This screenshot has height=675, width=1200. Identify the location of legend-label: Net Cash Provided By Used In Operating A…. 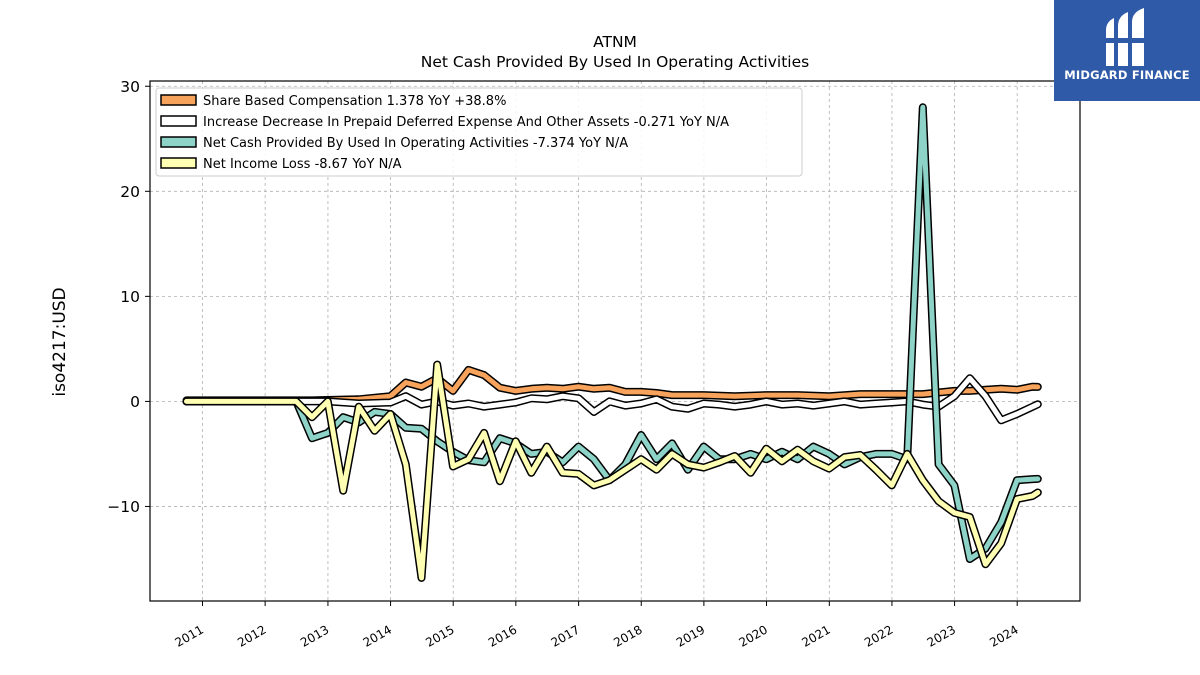
(415, 143).